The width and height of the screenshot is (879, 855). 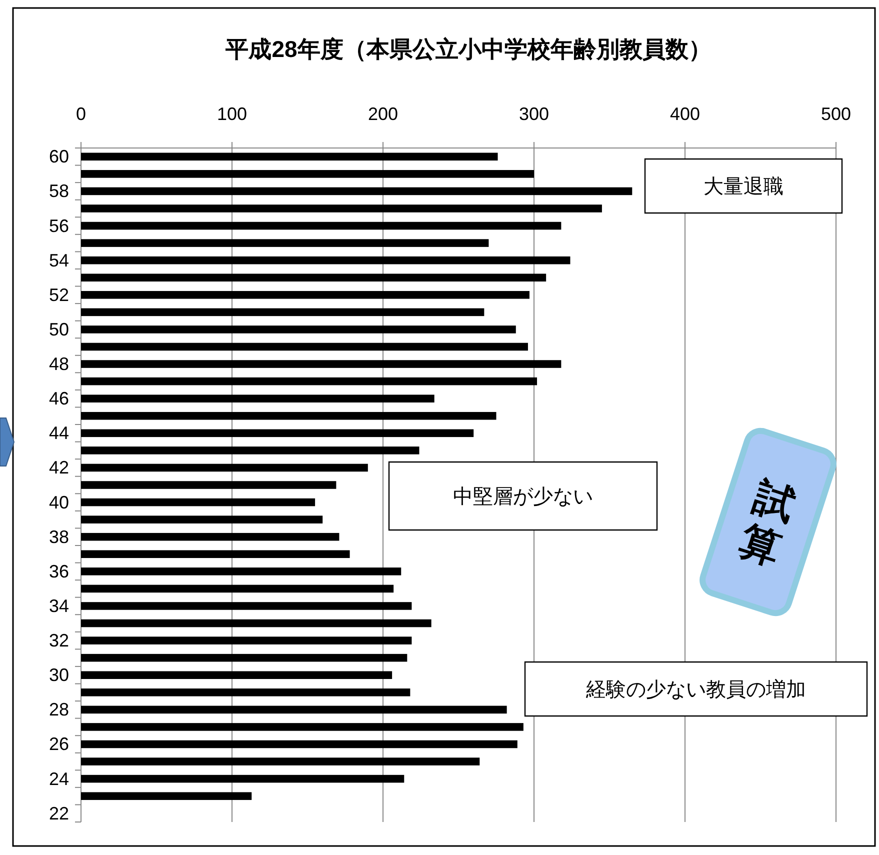 What do you see at coordinates (523, 497) in the screenshot?
I see `annotation: 中堅層が少ない` at bounding box center [523, 497].